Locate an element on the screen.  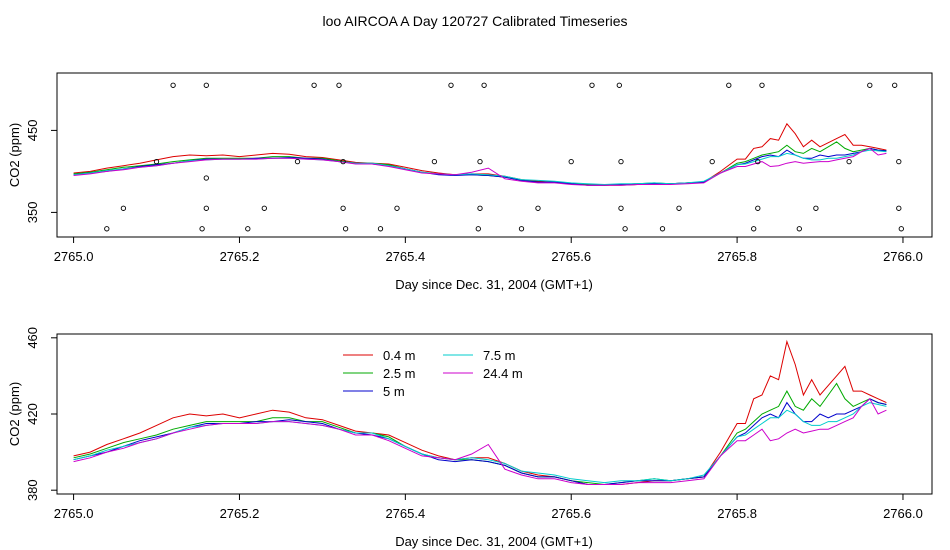
bottom-y-axis: 380 420 460 is located at coordinates (41, 414).